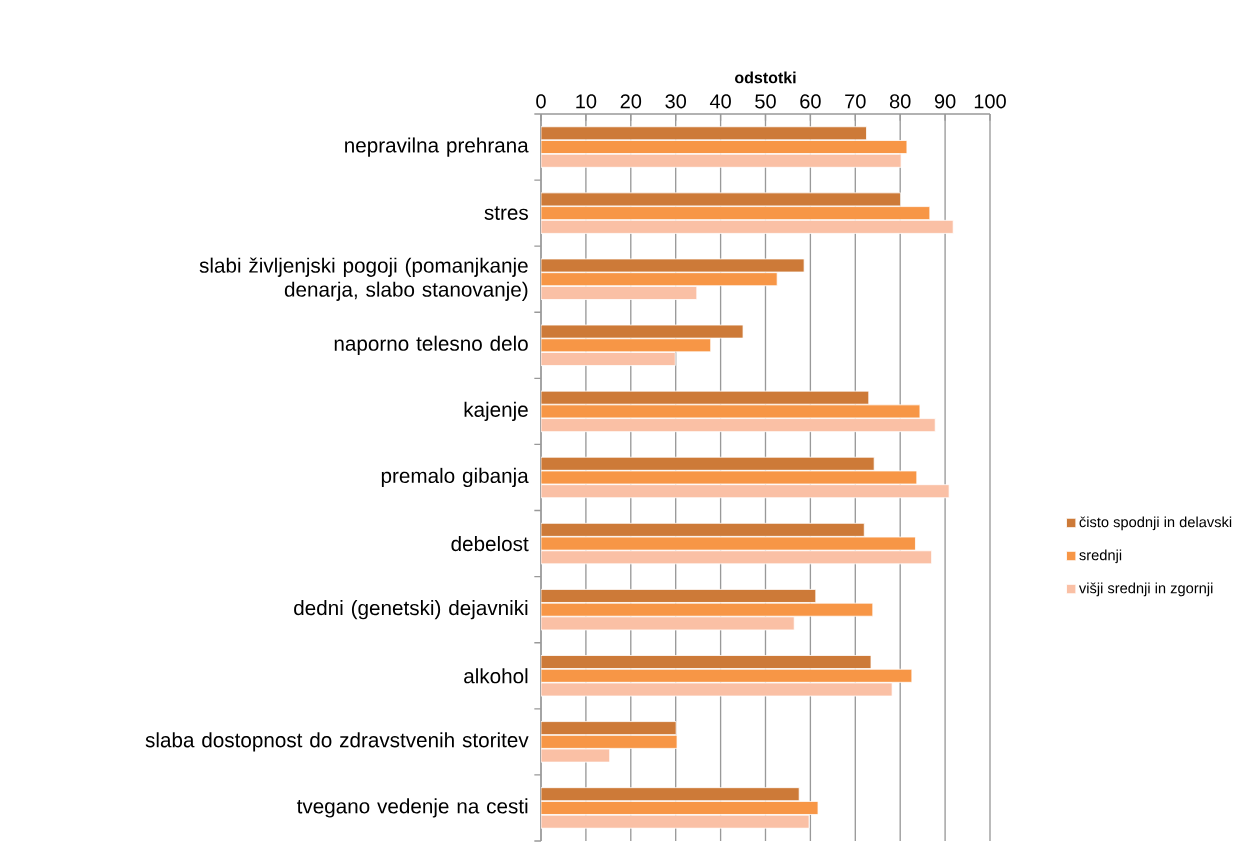  I want to click on x-tick-label: 90, so click(945, 101).